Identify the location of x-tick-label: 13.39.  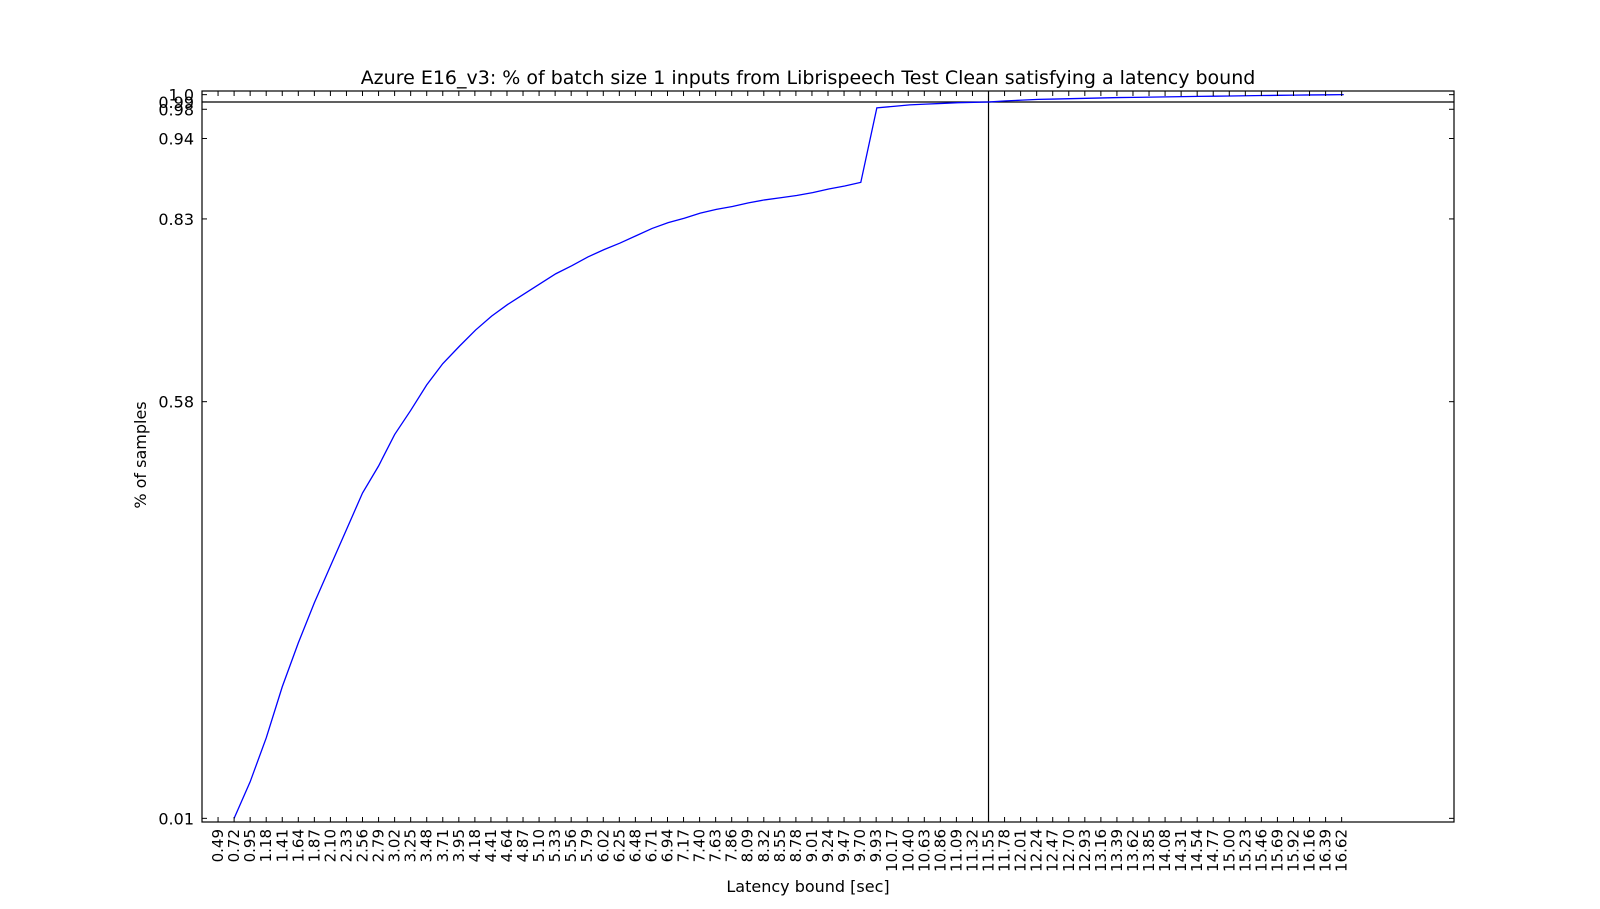
(1117, 850).